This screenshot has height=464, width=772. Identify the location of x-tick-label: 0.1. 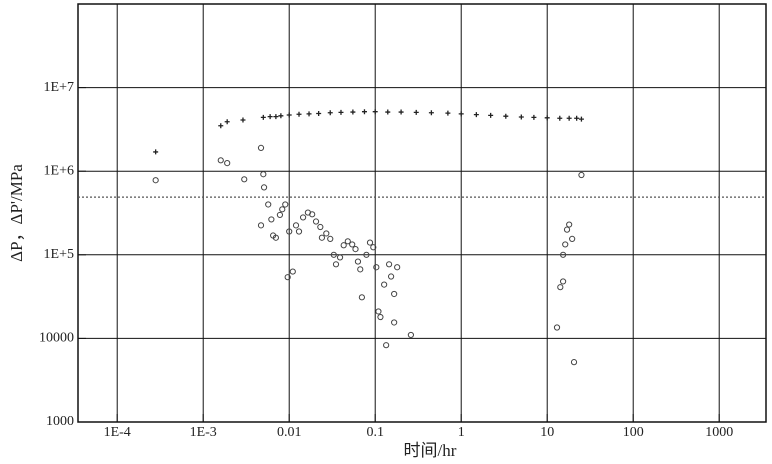
(375, 432).